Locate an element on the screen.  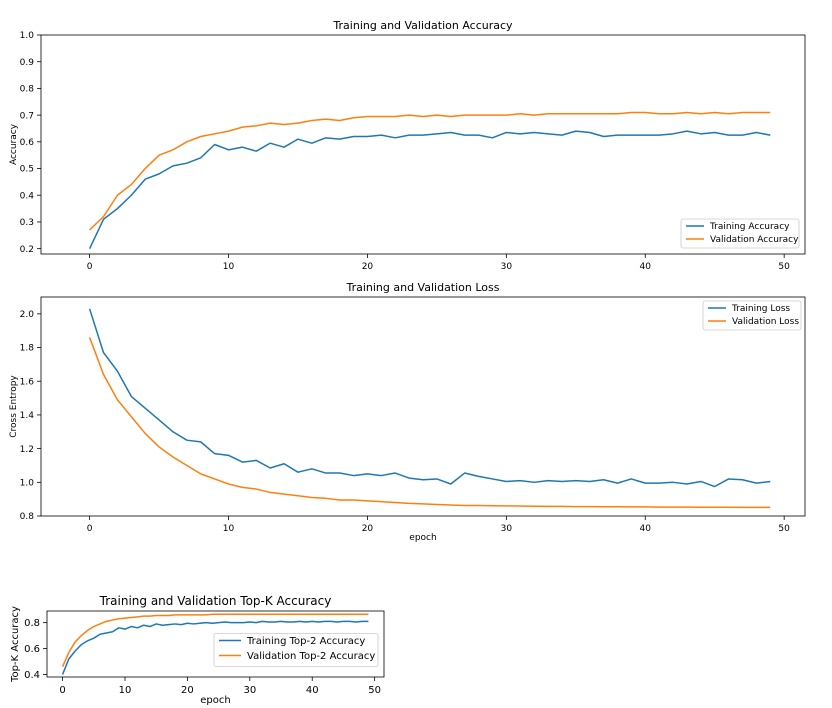
y-tick-label: 0.7 is located at coordinates (27, 116).